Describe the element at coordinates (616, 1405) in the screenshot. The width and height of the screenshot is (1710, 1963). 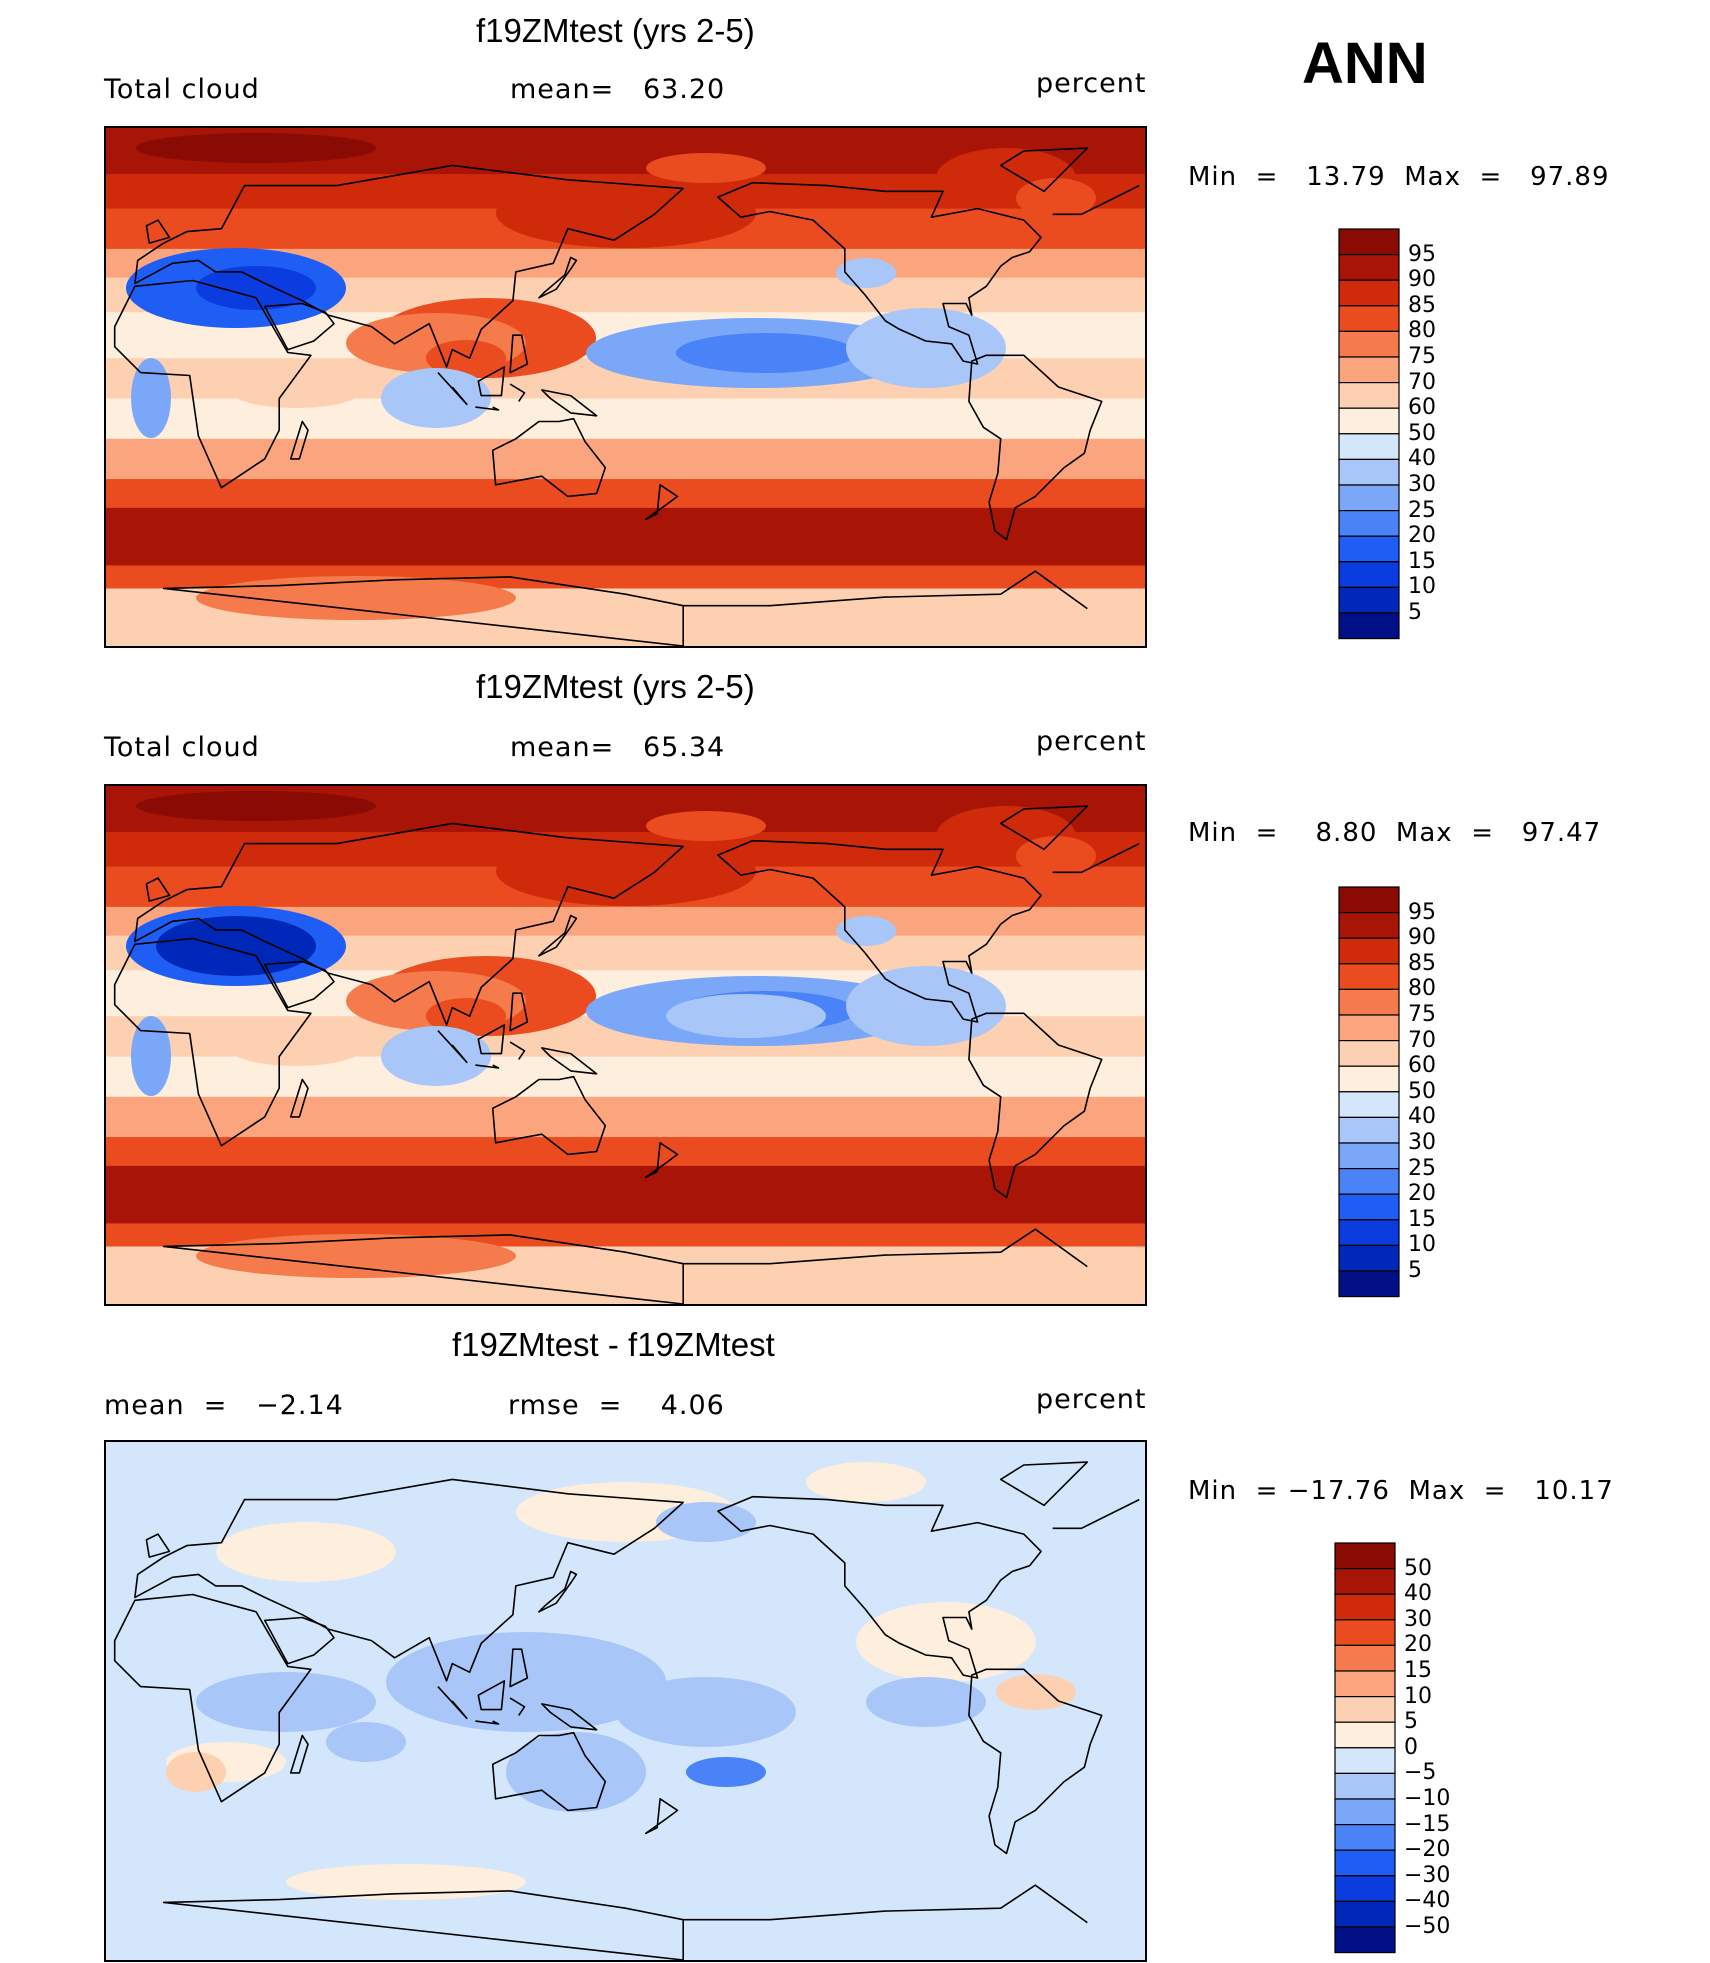
I see `panel-3-rmse: rmse = 4.06` at that location.